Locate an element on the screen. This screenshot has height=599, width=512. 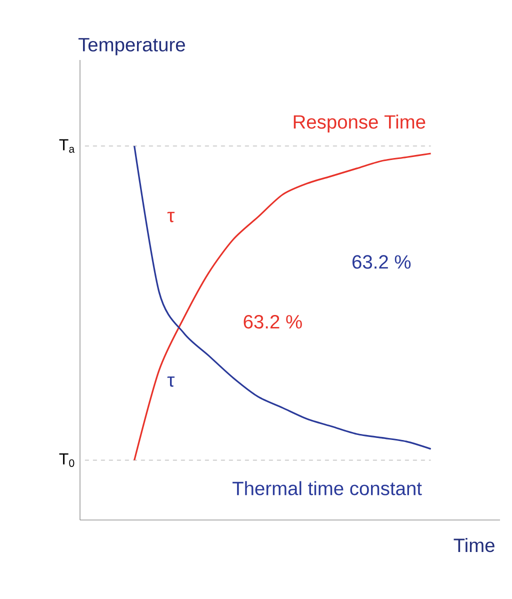
series-label: Response Time is located at coordinates (360, 123).